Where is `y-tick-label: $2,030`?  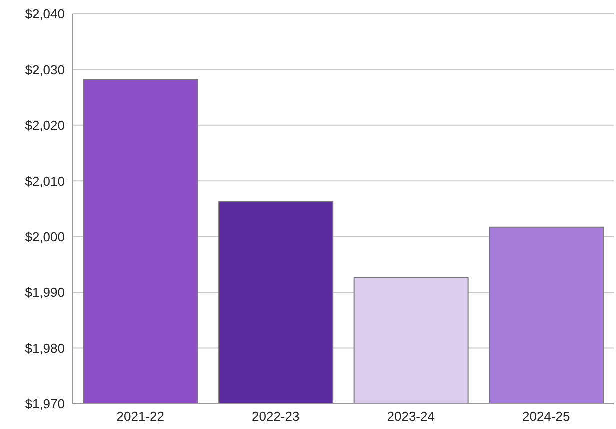
y-tick-label: $2,030 is located at coordinates (45, 70).